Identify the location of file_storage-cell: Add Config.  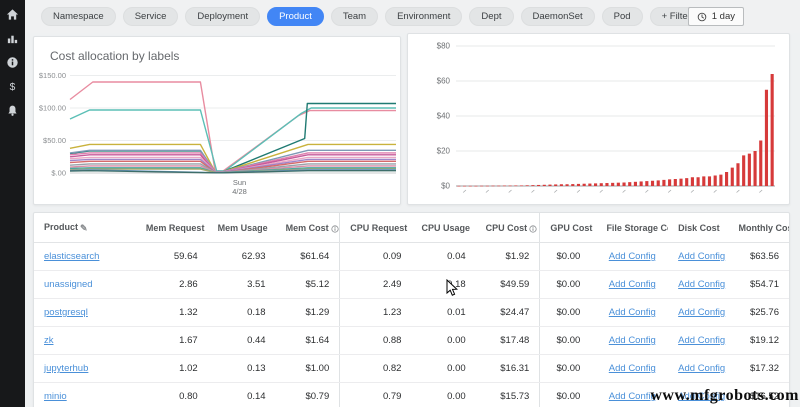
(632, 340).